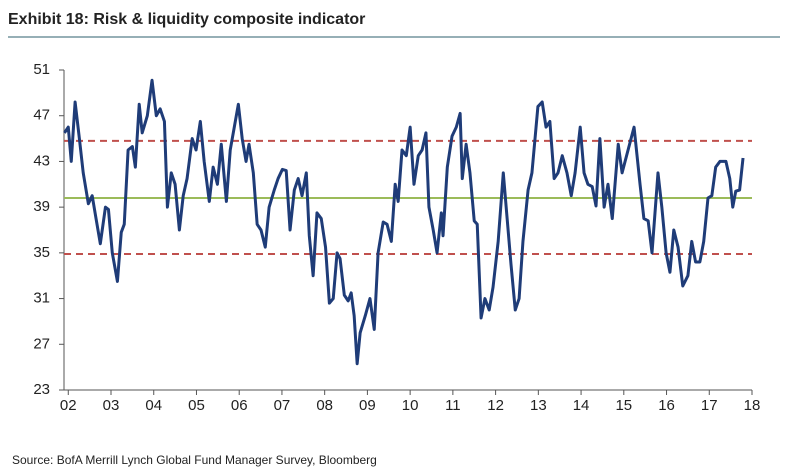  What do you see at coordinates (41, 343) in the screenshot?
I see `y-tick-label: 27` at bounding box center [41, 343].